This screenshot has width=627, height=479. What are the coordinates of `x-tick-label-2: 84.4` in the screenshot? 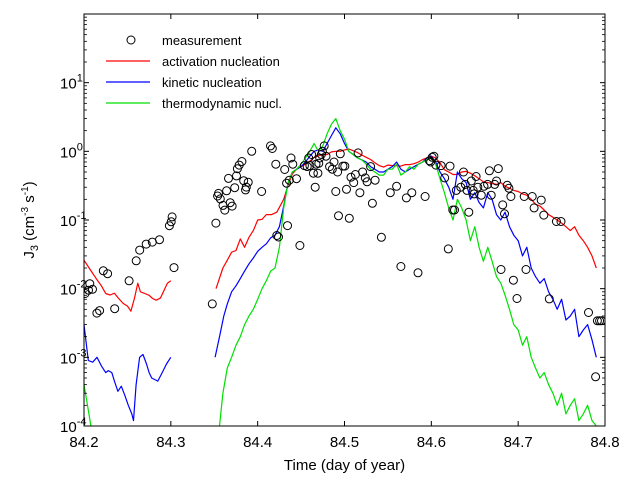 It's located at (257, 442).